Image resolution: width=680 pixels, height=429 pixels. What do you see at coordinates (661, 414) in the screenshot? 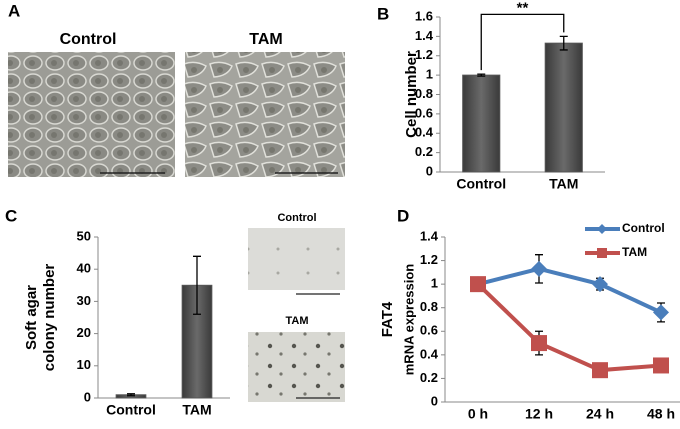
I see `x-tick-label: 48 h` at bounding box center [661, 414].